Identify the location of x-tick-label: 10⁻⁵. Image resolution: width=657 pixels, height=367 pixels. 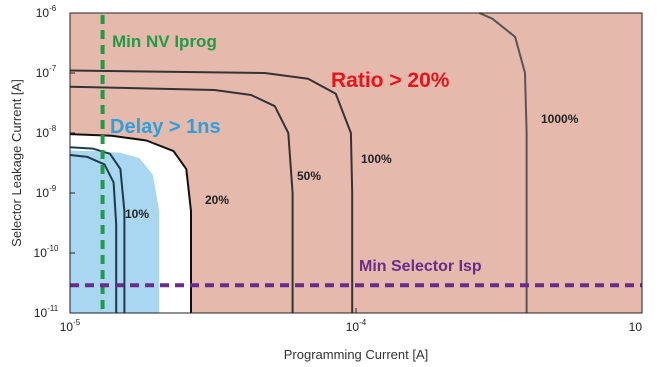
(70, 326).